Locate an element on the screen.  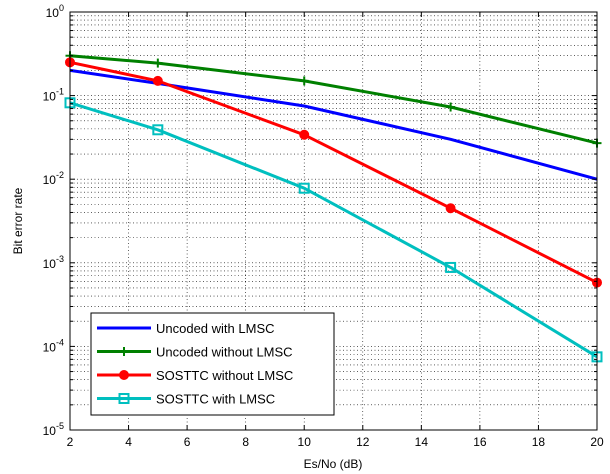
y-tick-exponent: -5 is located at coordinates (60, 426).